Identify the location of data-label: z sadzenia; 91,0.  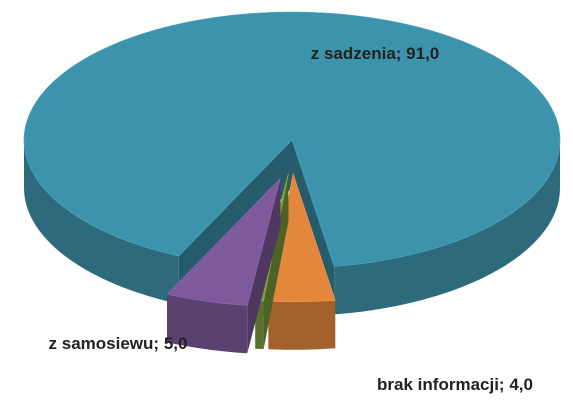
(375, 53).